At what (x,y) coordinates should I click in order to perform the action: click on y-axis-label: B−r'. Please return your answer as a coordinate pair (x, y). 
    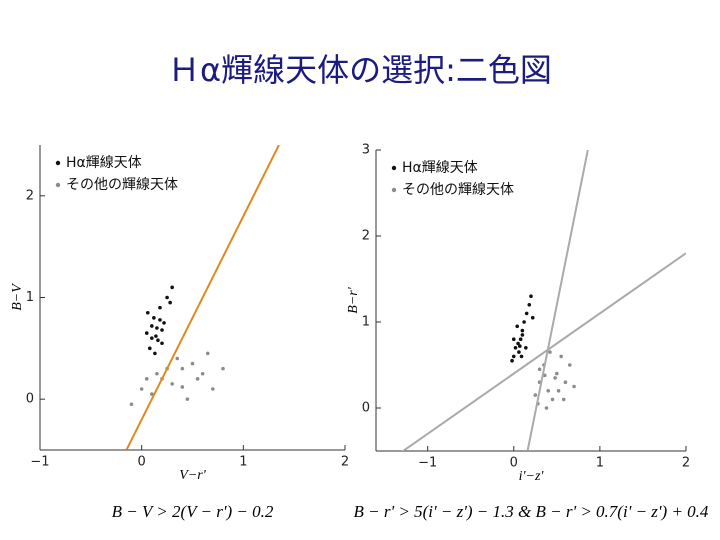
    Looking at the image, I should click on (353, 299).